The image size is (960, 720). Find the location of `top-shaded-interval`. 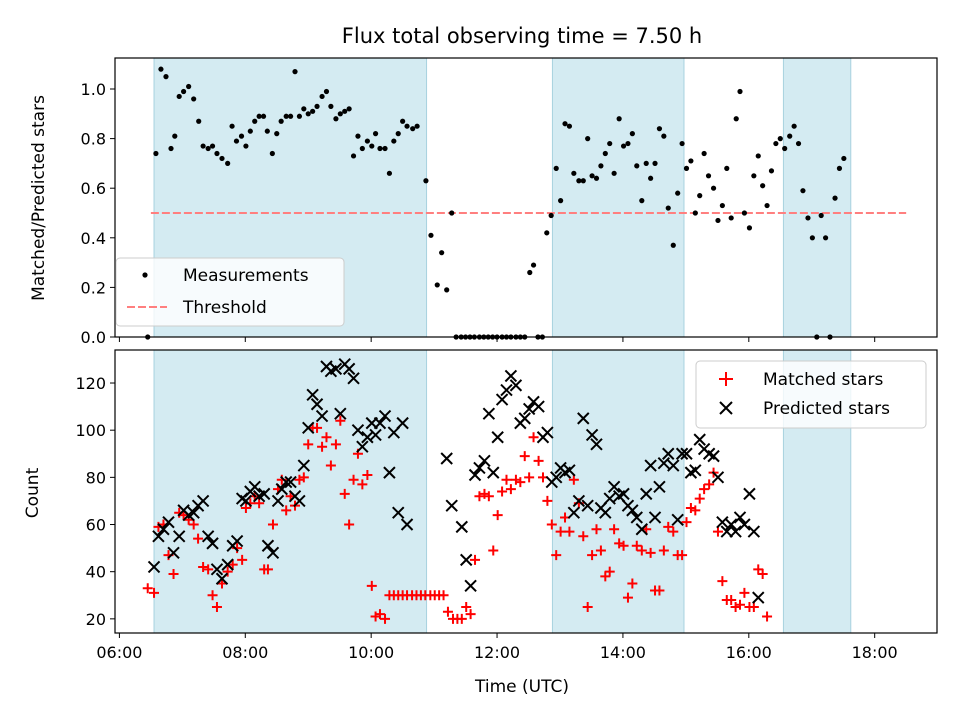

top-shaded-interval is located at coordinates (618, 197).